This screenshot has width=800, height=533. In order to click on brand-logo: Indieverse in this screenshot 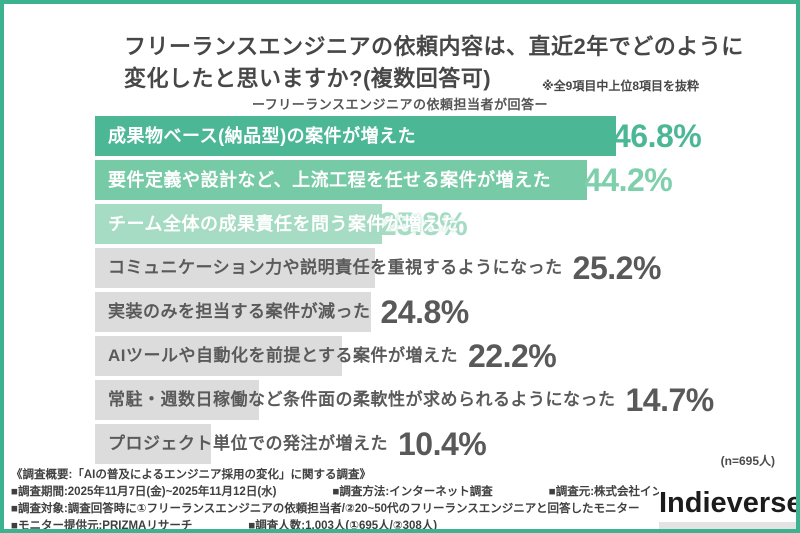, I will do `click(729, 505)`.